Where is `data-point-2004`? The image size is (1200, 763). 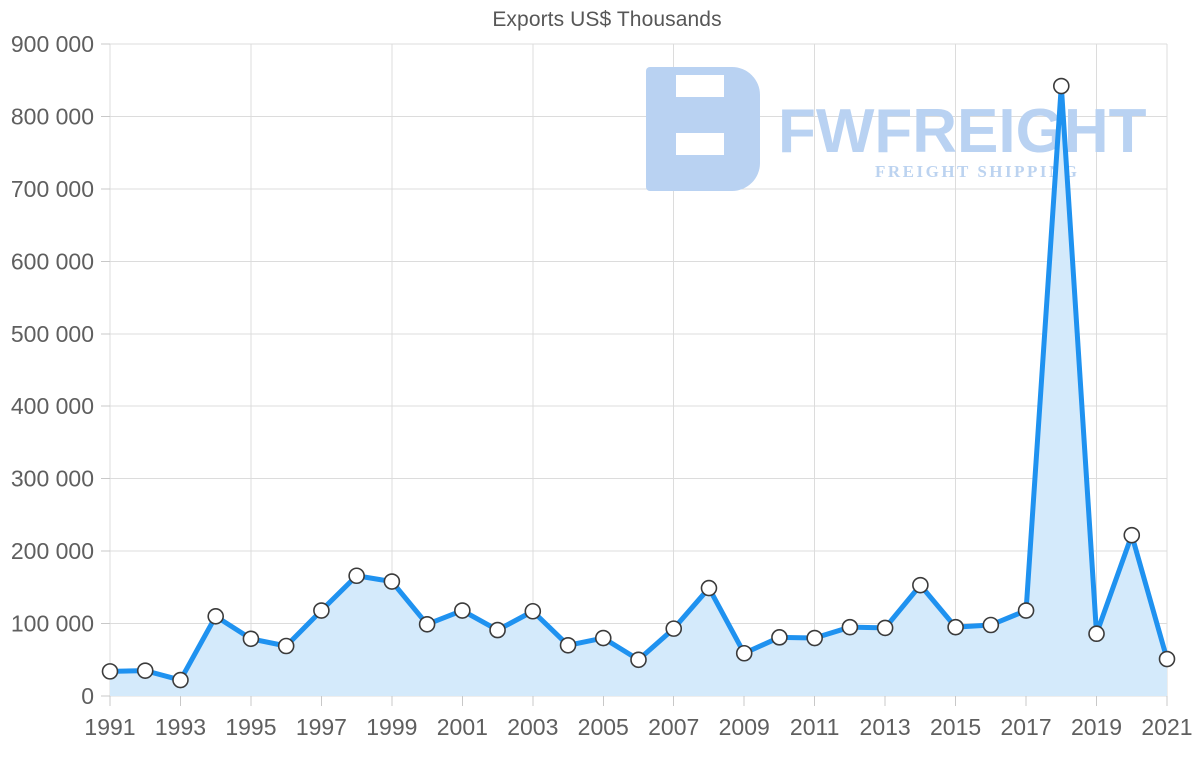 data-point-2004 is located at coordinates (568, 645).